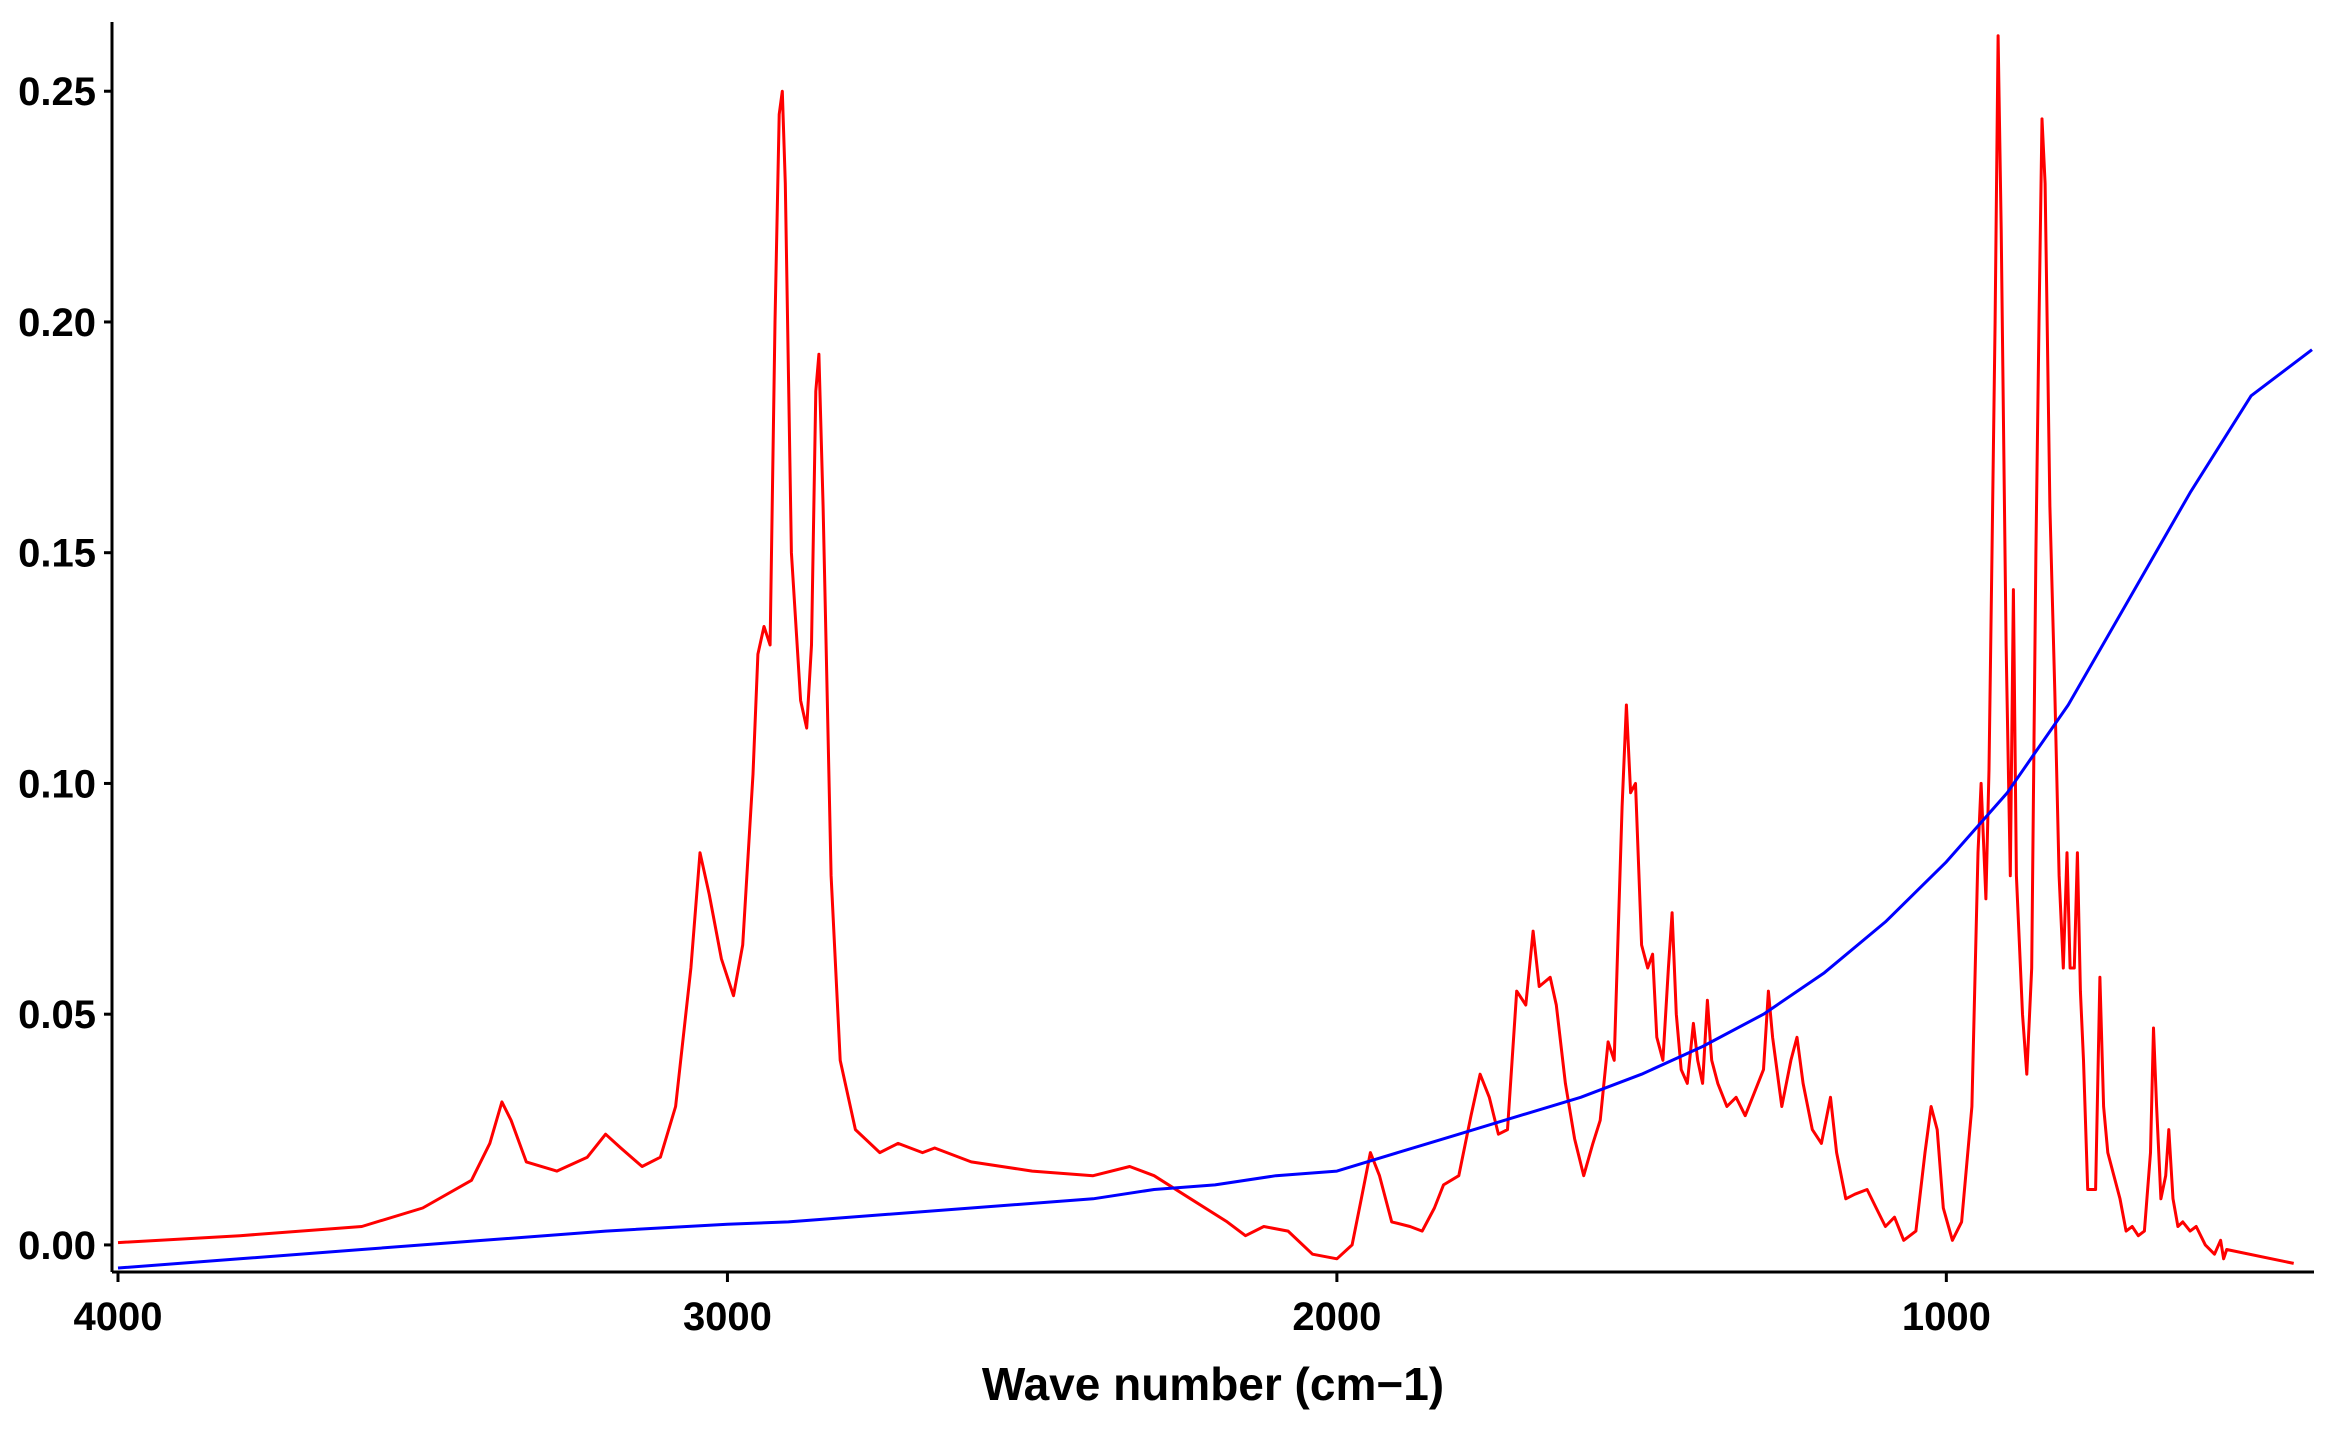  I want to click on x-tick-label: 1000, so click(1946, 1317).